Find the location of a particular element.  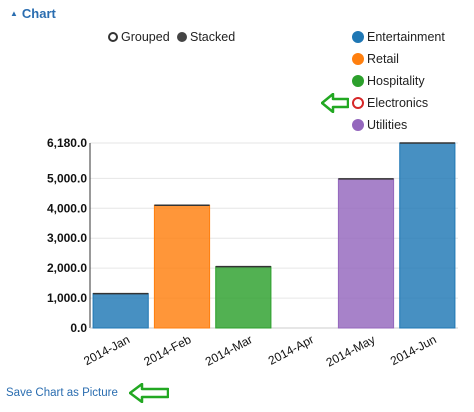

caret-up-icon: ▲ is located at coordinates (14, 13).